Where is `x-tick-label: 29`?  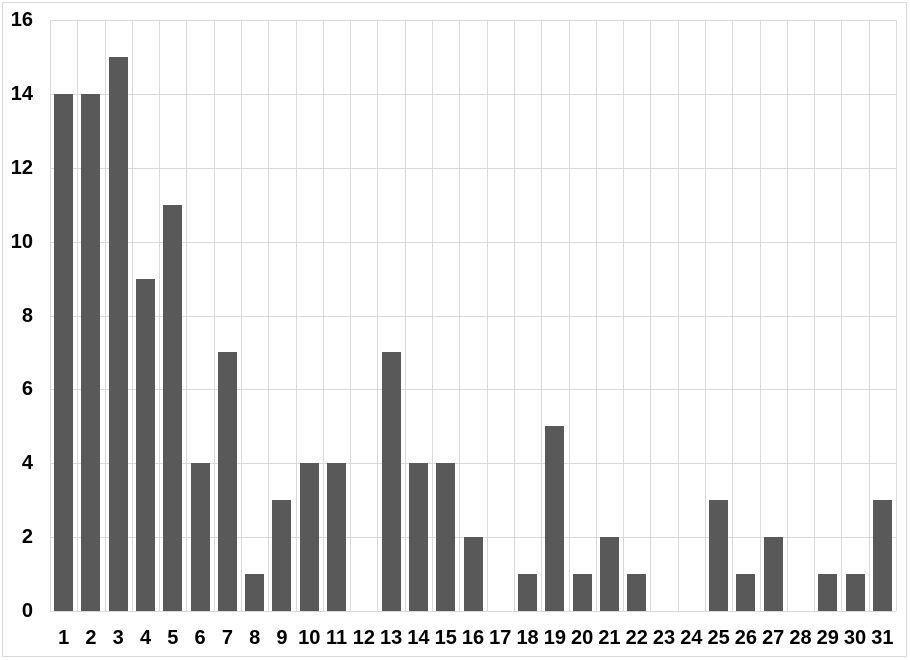 x-tick-label: 29 is located at coordinates (827, 638).